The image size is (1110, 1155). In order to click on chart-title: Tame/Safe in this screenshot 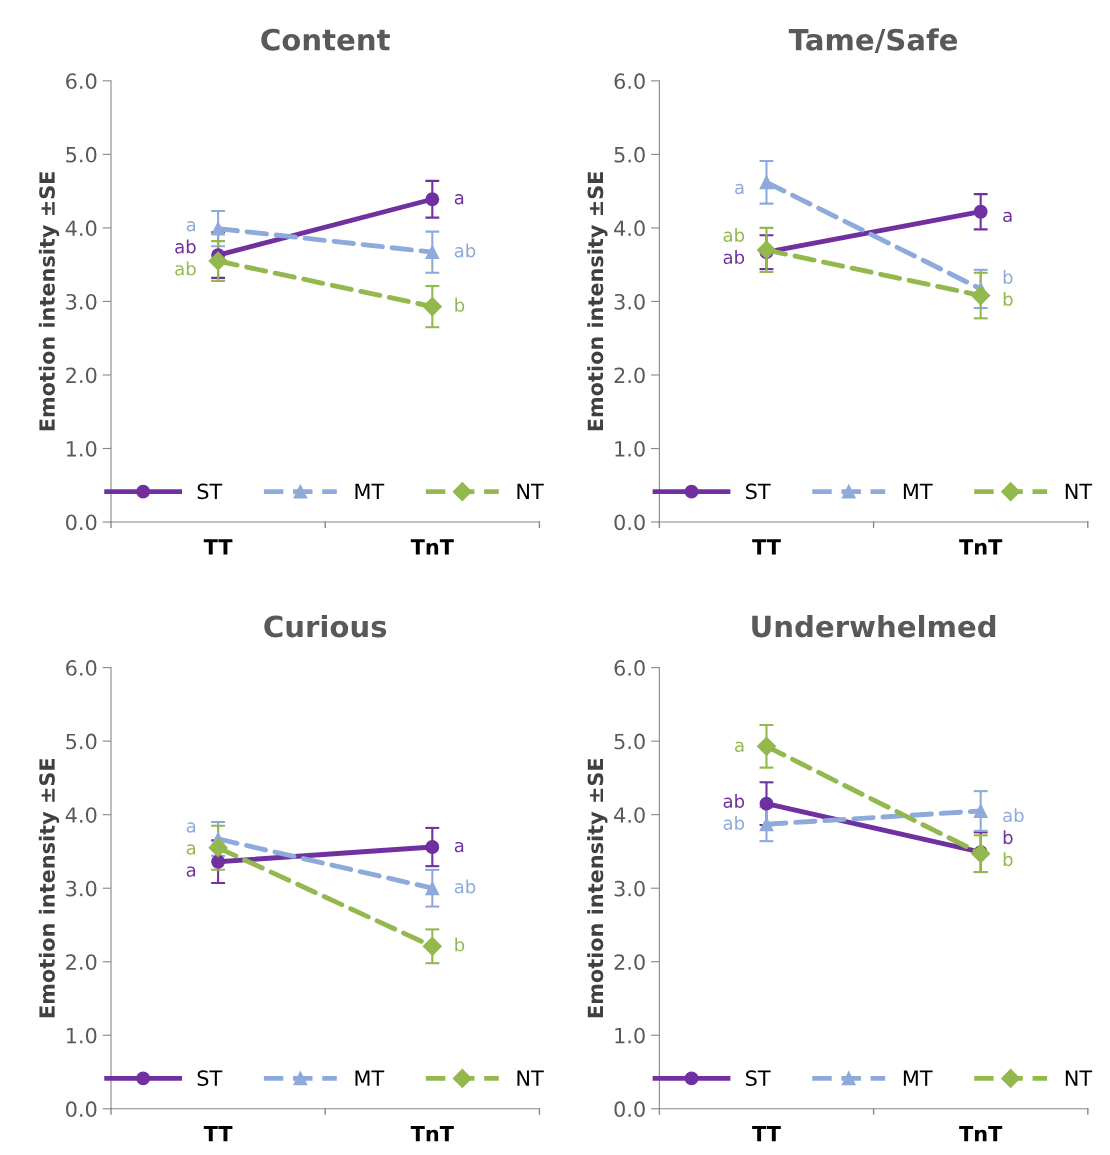, I will do `click(873, 40)`.